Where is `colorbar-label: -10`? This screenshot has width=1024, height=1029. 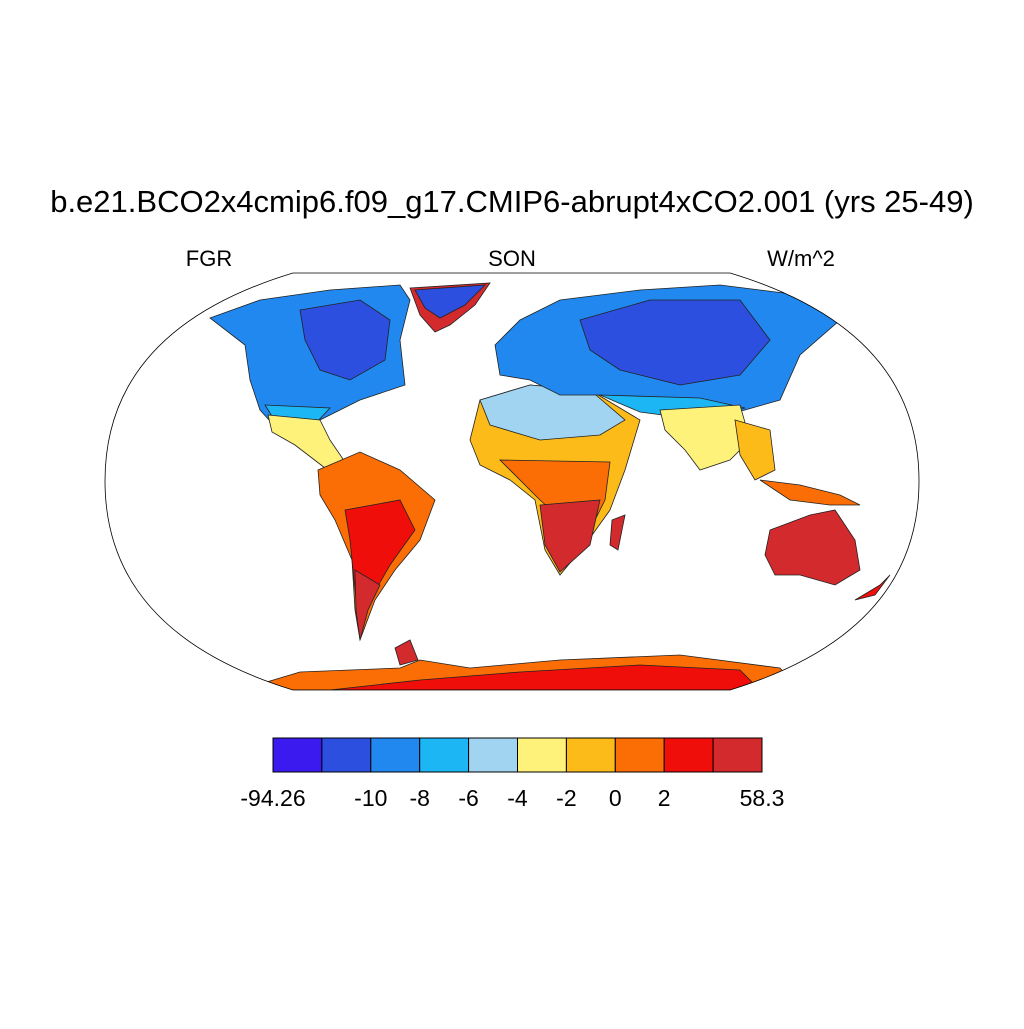 colorbar-label: -10 is located at coordinates (370, 798).